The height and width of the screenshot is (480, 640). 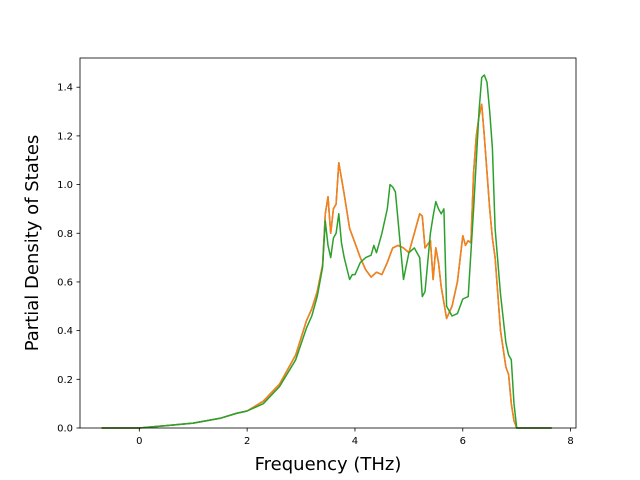 I want to click on x-axis-ticks: 0 2 4 6 8, so click(x=355, y=437).